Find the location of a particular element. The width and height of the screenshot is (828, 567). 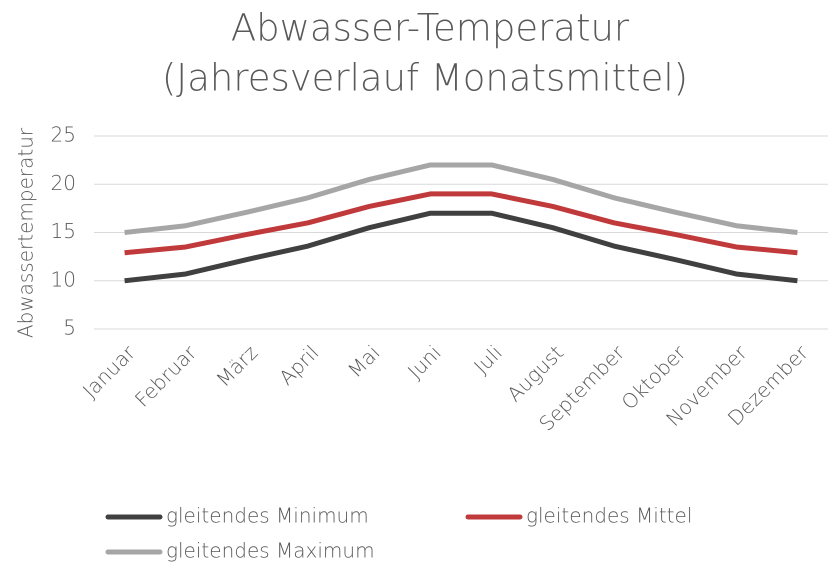

legend-label: gleitendes Maximum is located at coordinates (270, 551).